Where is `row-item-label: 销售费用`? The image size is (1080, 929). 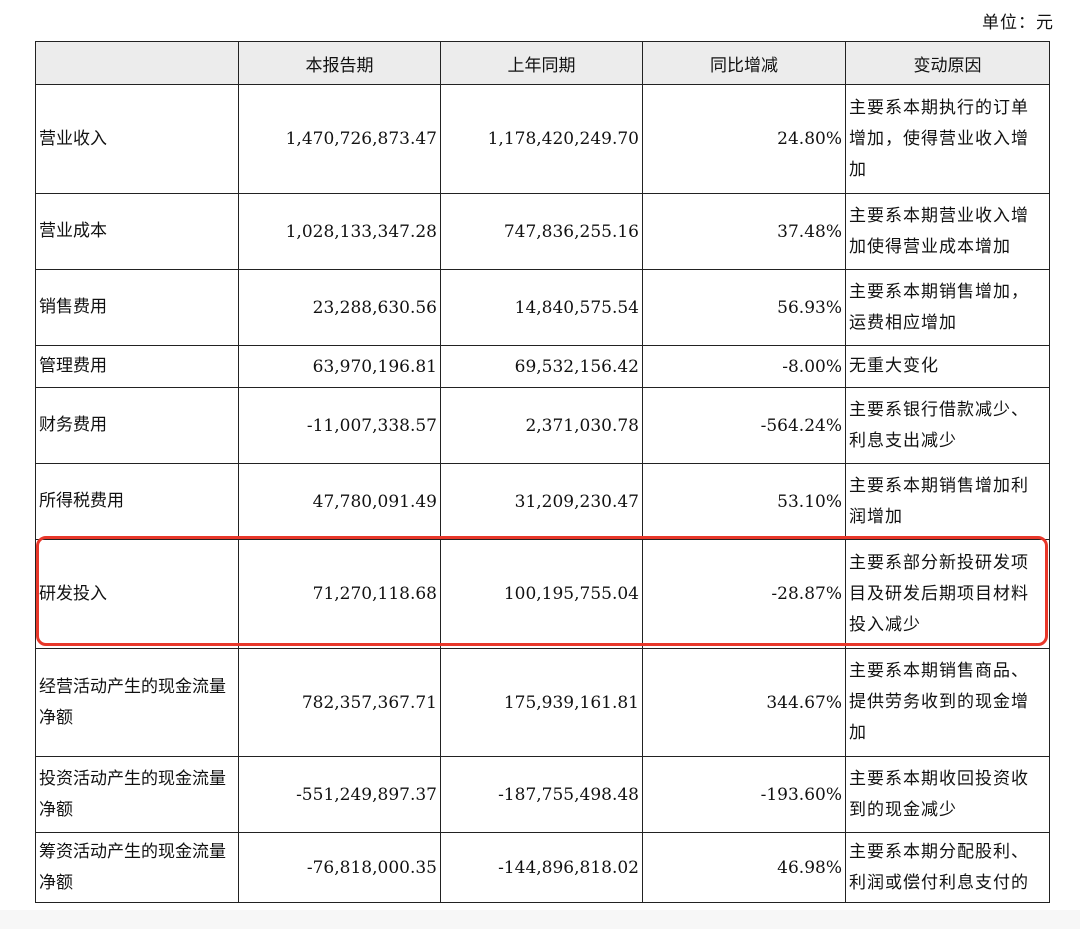 row-item-label: 销售费用 is located at coordinates (137, 307).